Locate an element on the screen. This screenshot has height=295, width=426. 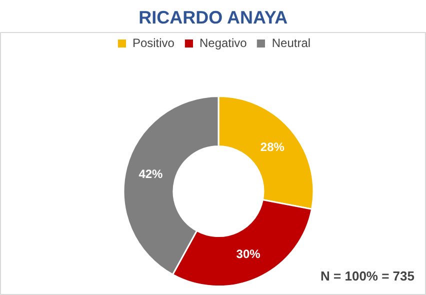
data-label: 42% is located at coordinates (151, 174).